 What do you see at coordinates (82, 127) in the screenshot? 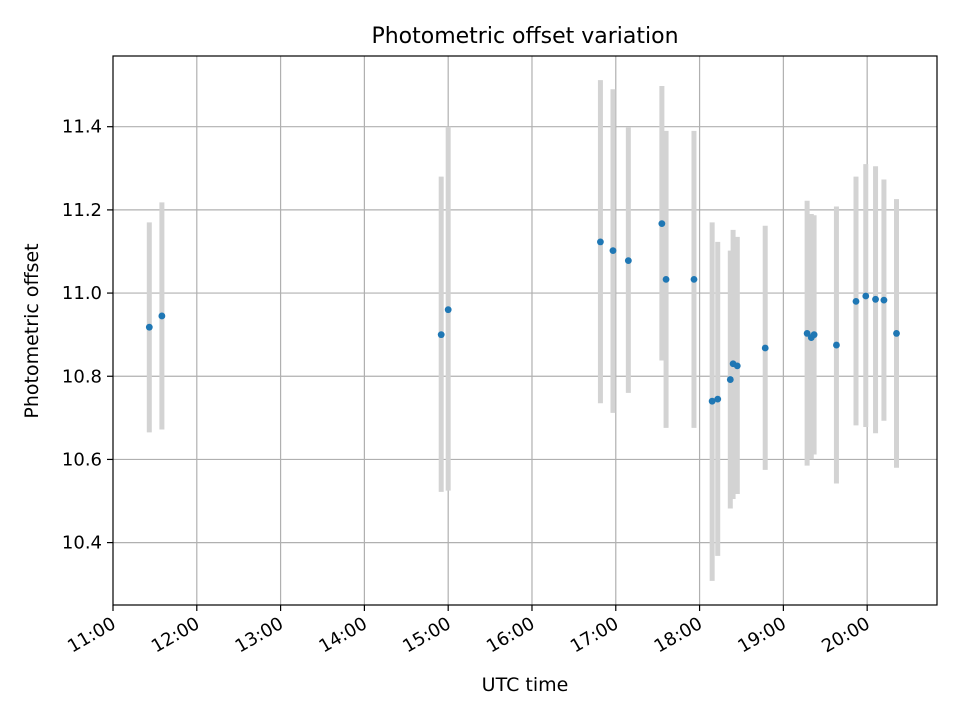
I see `y-tick-label: 11.4` at bounding box center [82, 127].